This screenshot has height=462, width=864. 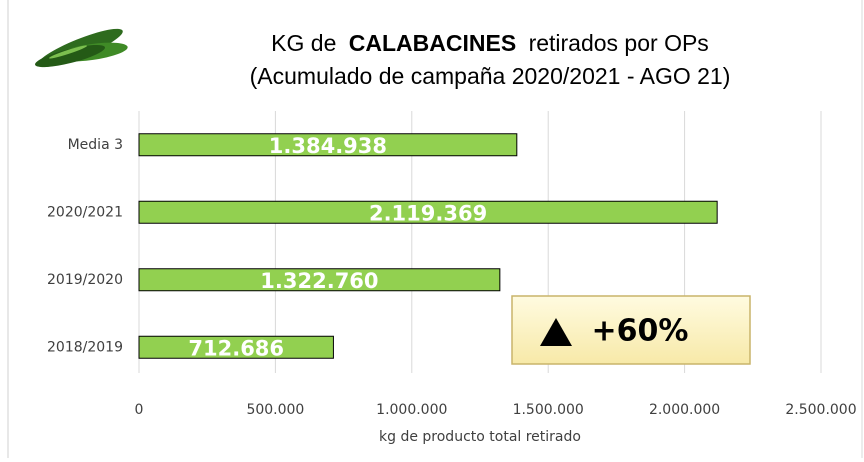 I want to click on annotation-text: +60%, so click(x=640, y=331).